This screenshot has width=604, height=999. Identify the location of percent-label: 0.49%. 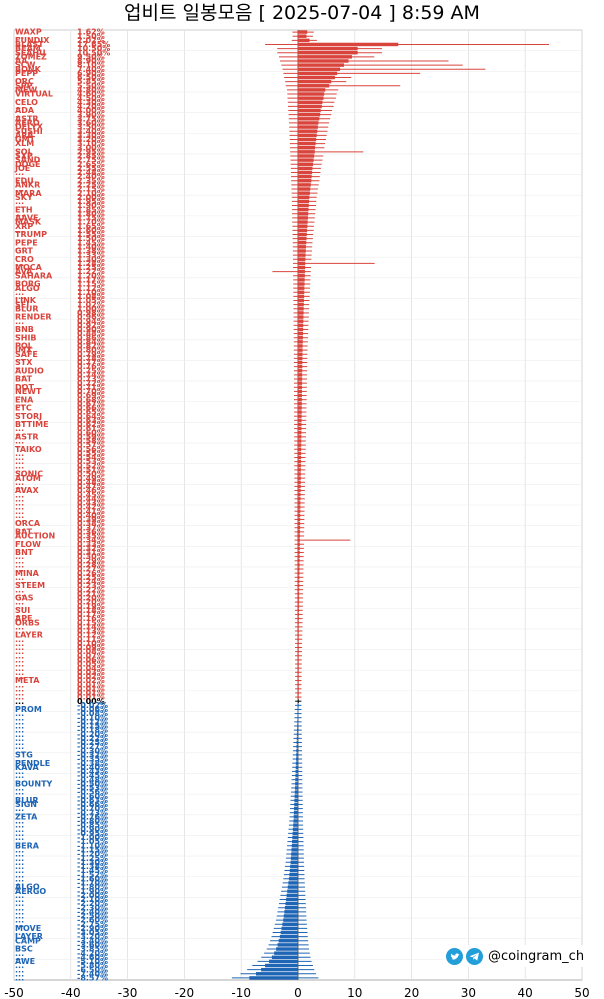
(91, 478).